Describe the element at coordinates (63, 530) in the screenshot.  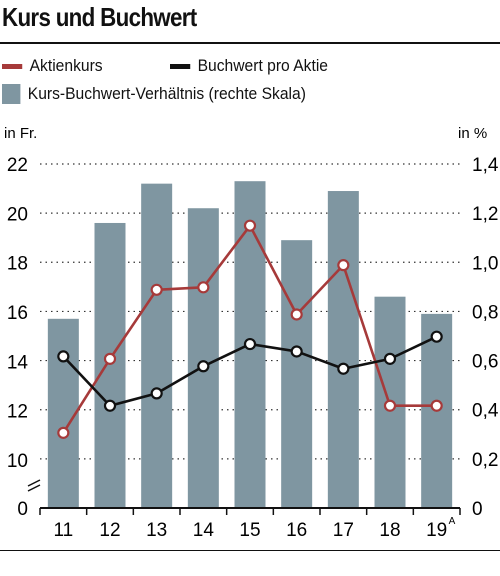
I see `x-tick-label: 11` at that location.